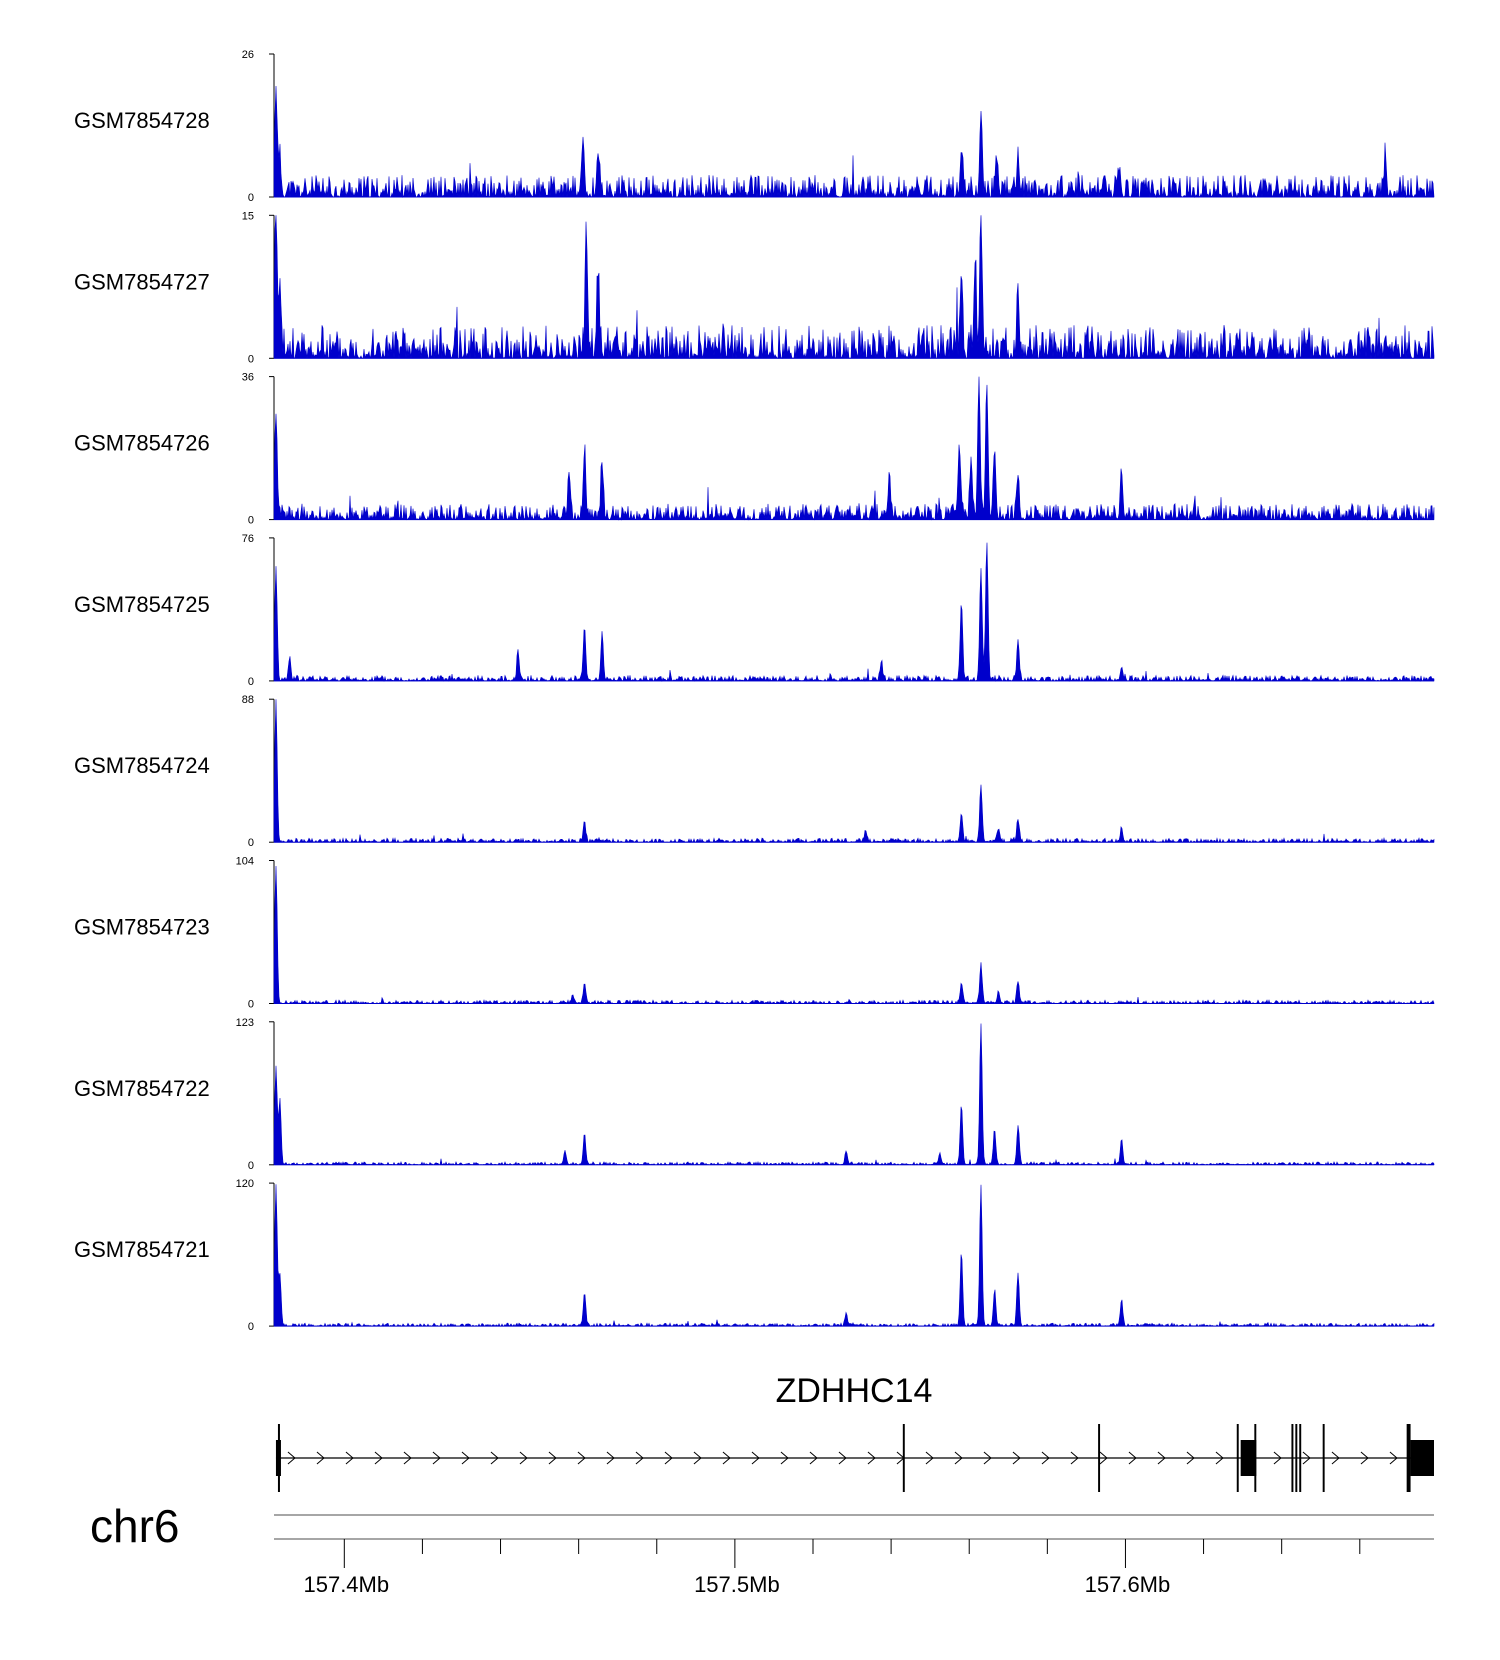 The height and width of the screenshot is (1660, 1500). Describe the element at coordinates (142, 120) in the screenshot. I see `track-label: GSM7854728` at that location.